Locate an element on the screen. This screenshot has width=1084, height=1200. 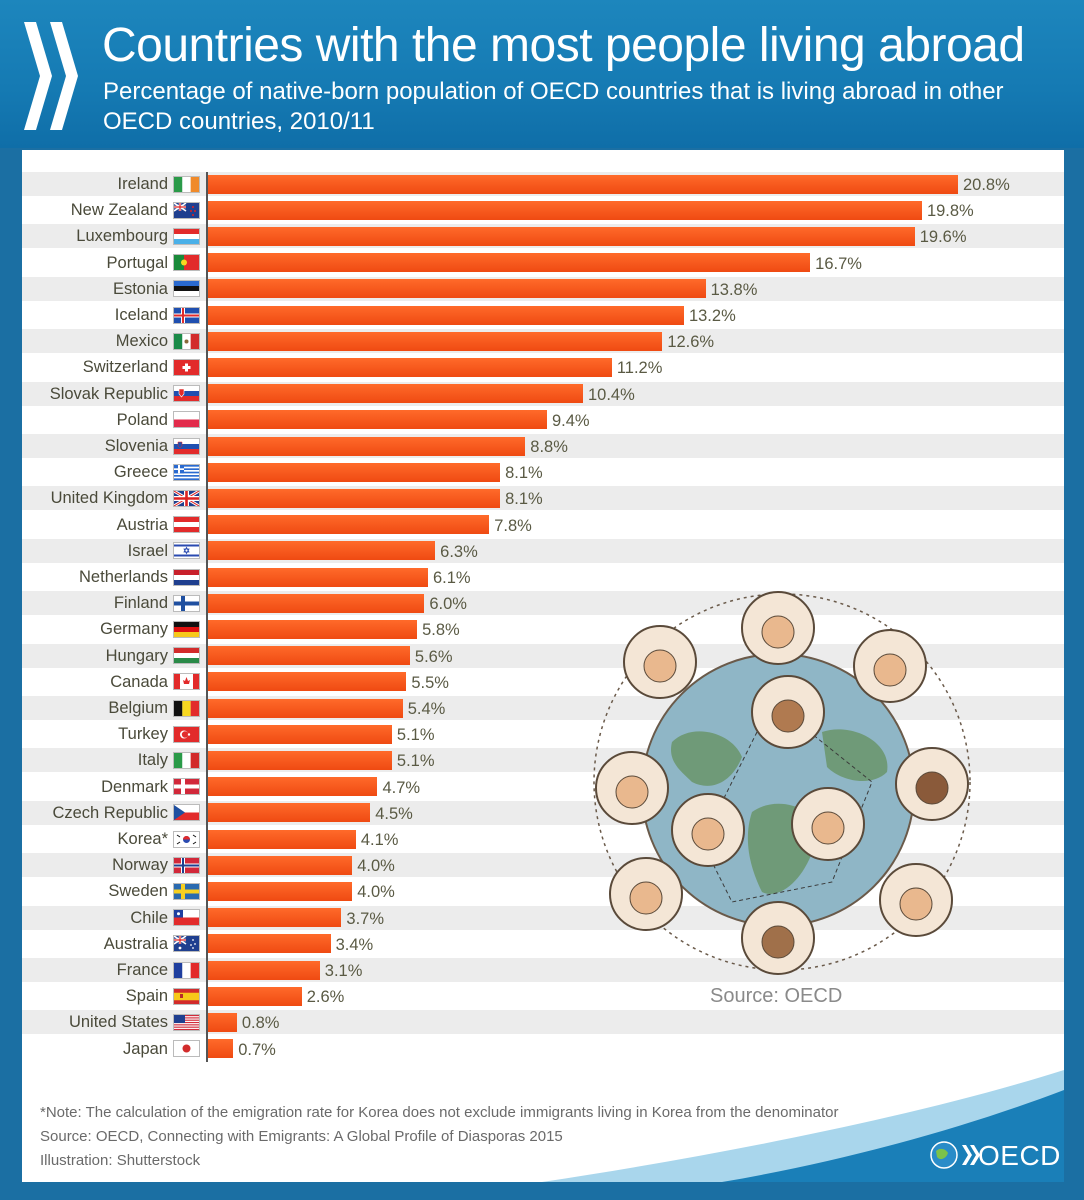
switzerland-flag-icon is located at coordinates (186, 367).